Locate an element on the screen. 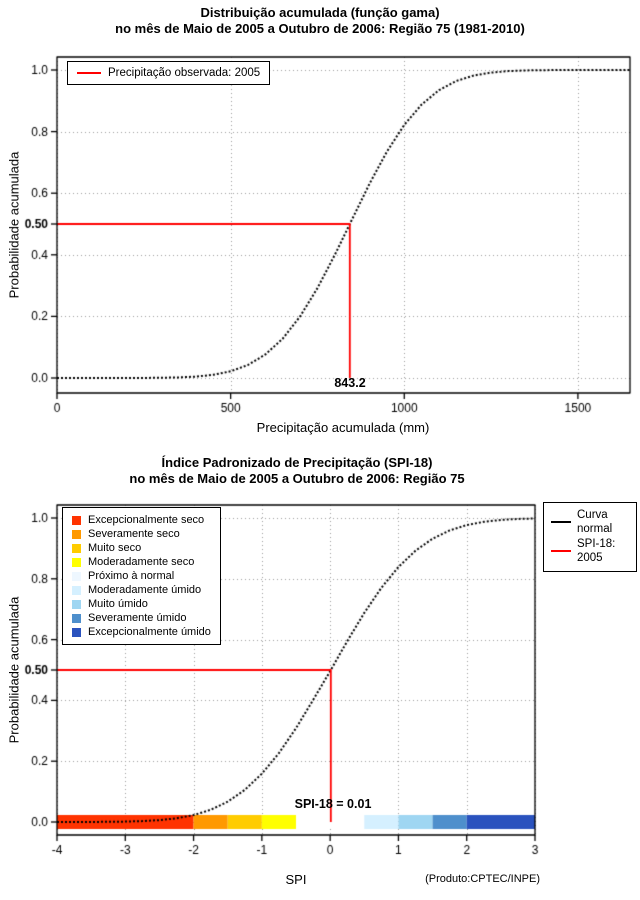 The image size is (640, 900). legend-item-normal-curve: Curva normal is located at coordinates (590, 522).